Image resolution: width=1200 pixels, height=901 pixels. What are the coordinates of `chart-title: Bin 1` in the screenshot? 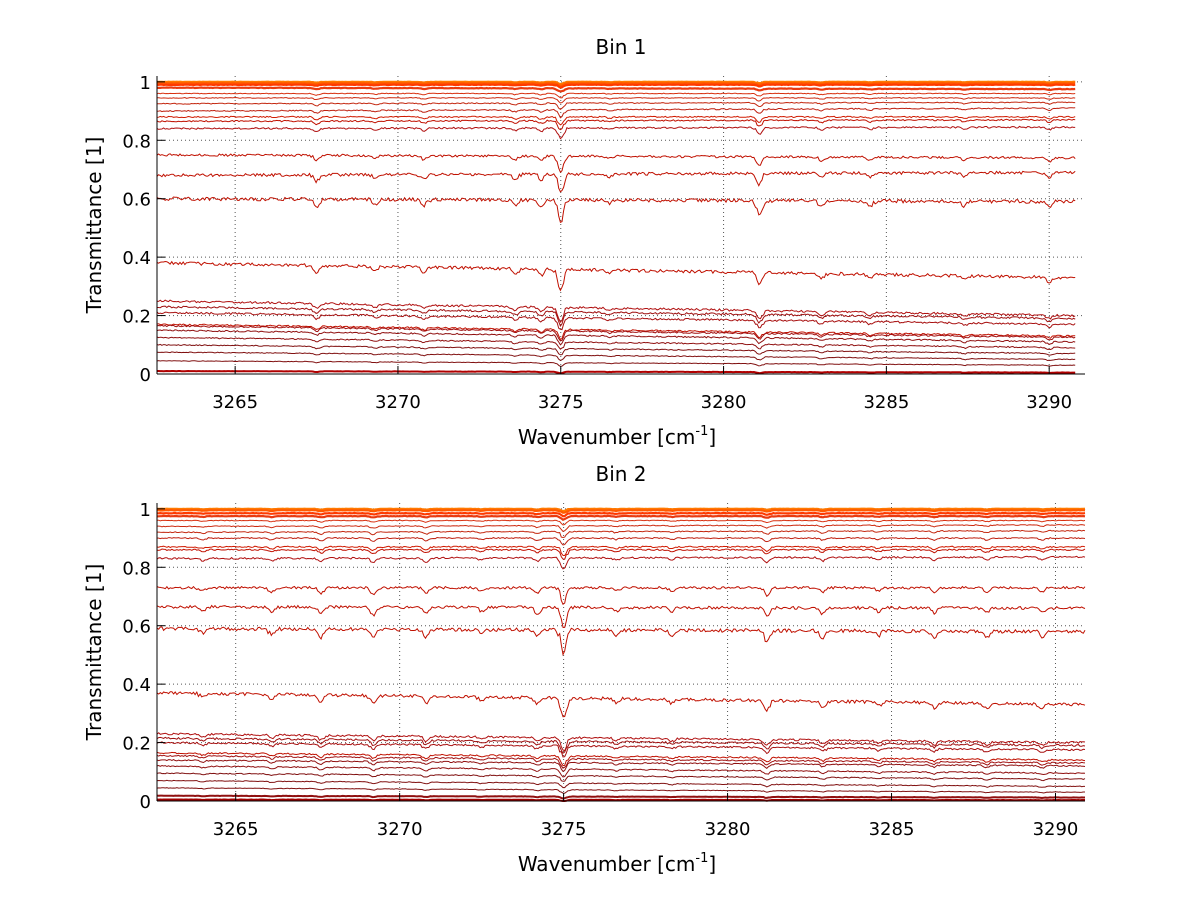 It's located at (620, 47).